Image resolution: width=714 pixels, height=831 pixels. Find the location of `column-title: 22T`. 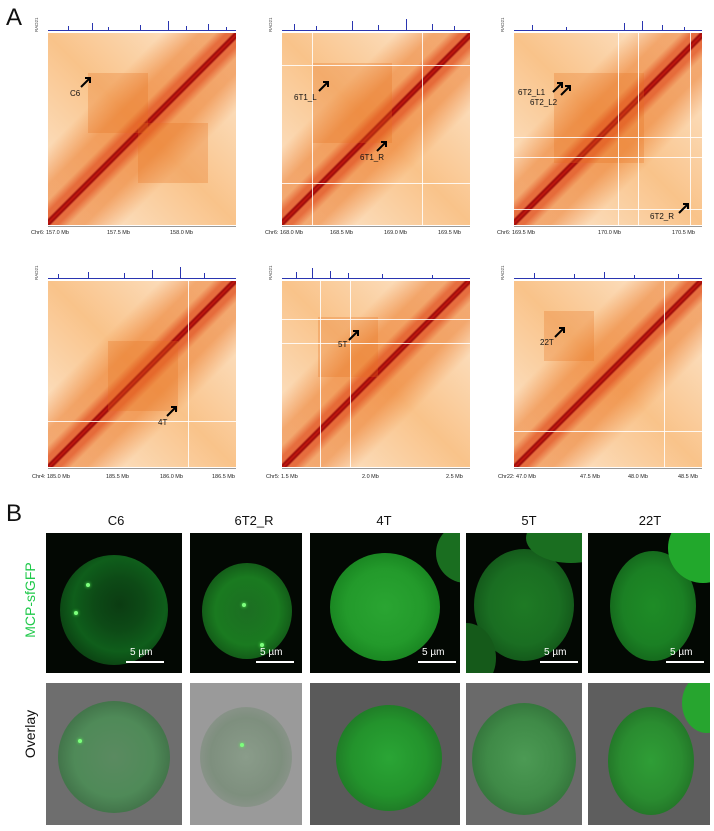

column-title: 22T is located at coordinates (650, 520).